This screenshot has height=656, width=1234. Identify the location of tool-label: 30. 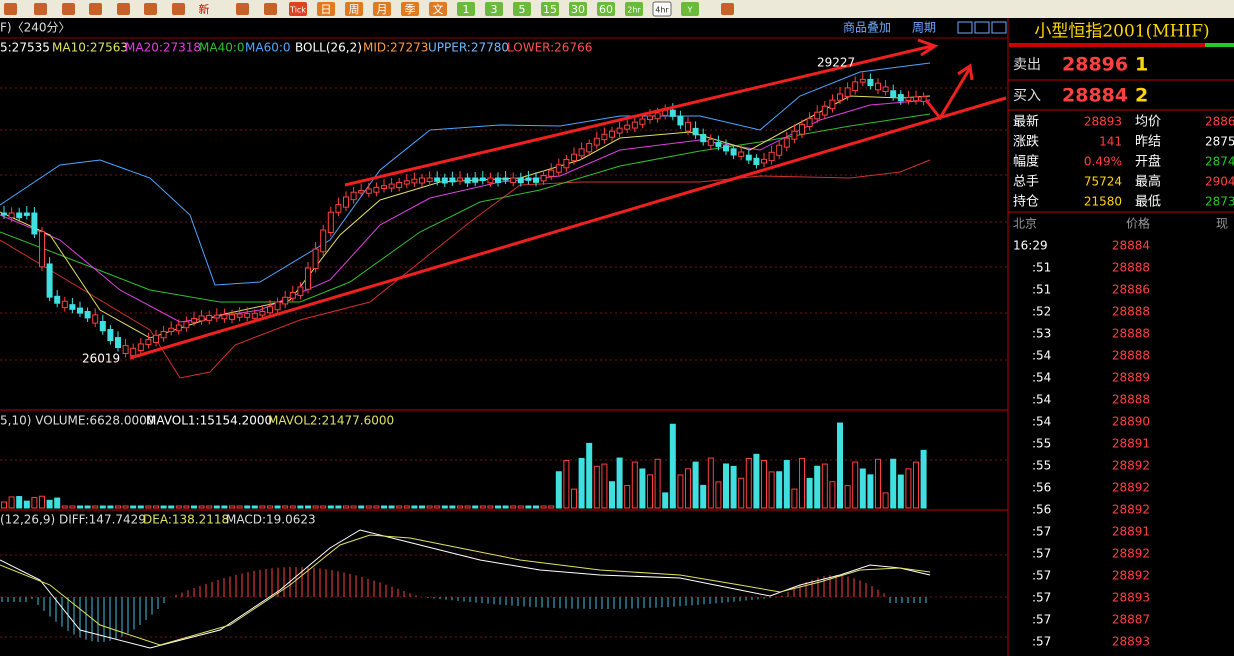
(578, 9).